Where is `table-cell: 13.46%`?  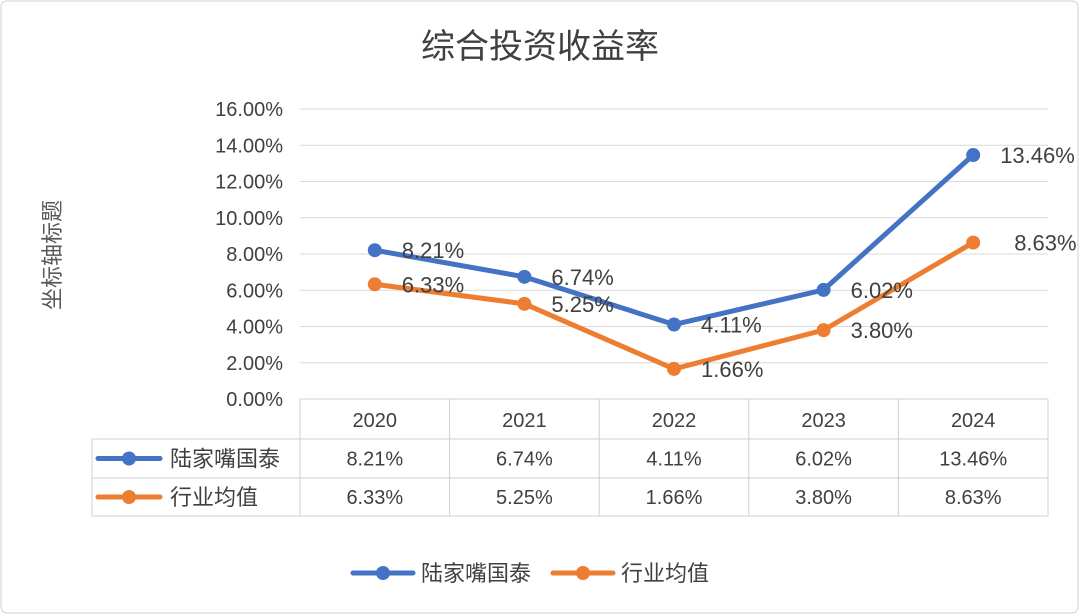
table-cell: 13.46% is located at coordinates (973, 460).